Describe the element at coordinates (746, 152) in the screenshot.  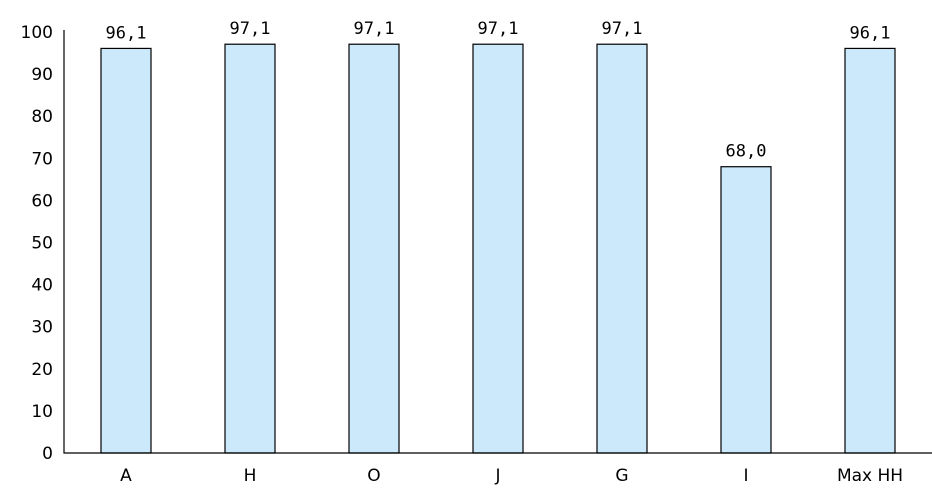
I see `data-label: 68,0` at that location.